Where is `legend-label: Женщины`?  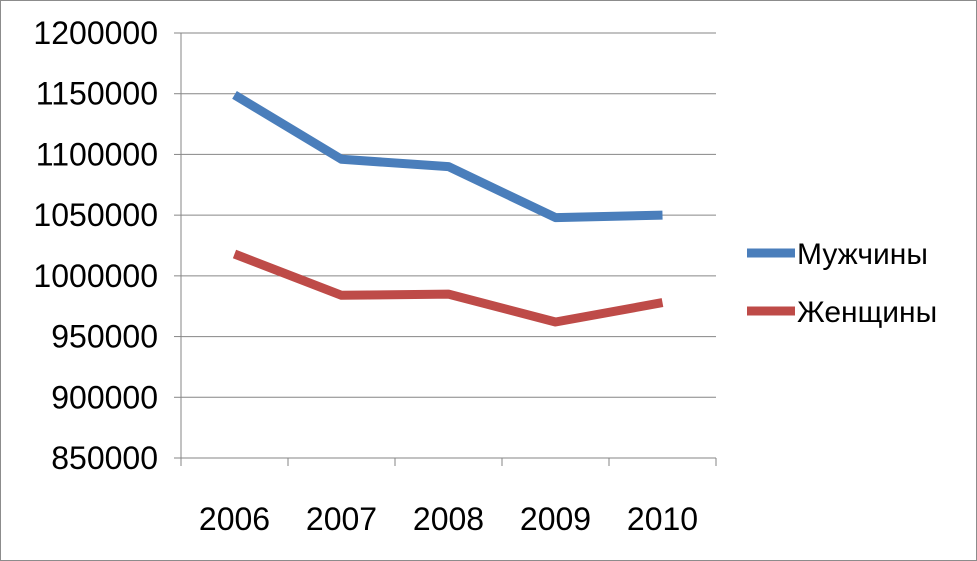
legend-label: Женщины is located at coordinates (867, 312).